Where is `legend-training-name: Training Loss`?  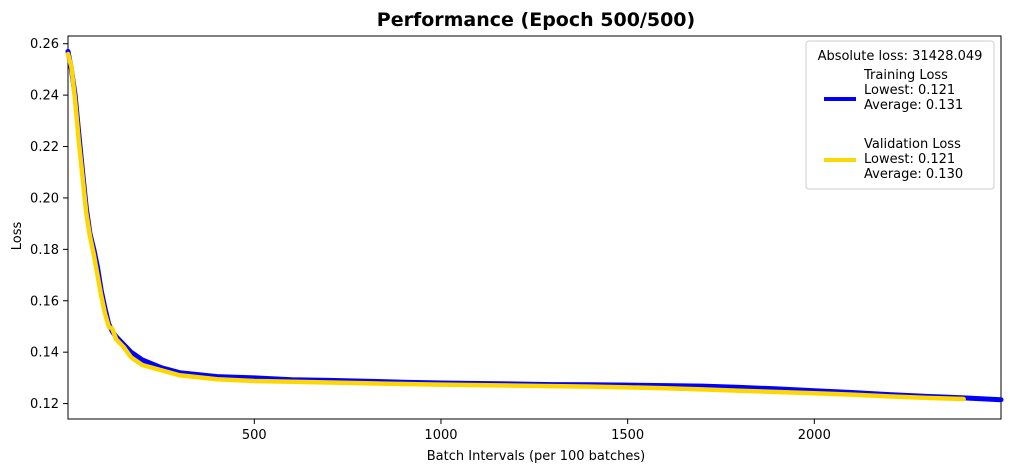 legend-training-name: Training Loss is located at coordinates (905, 75).